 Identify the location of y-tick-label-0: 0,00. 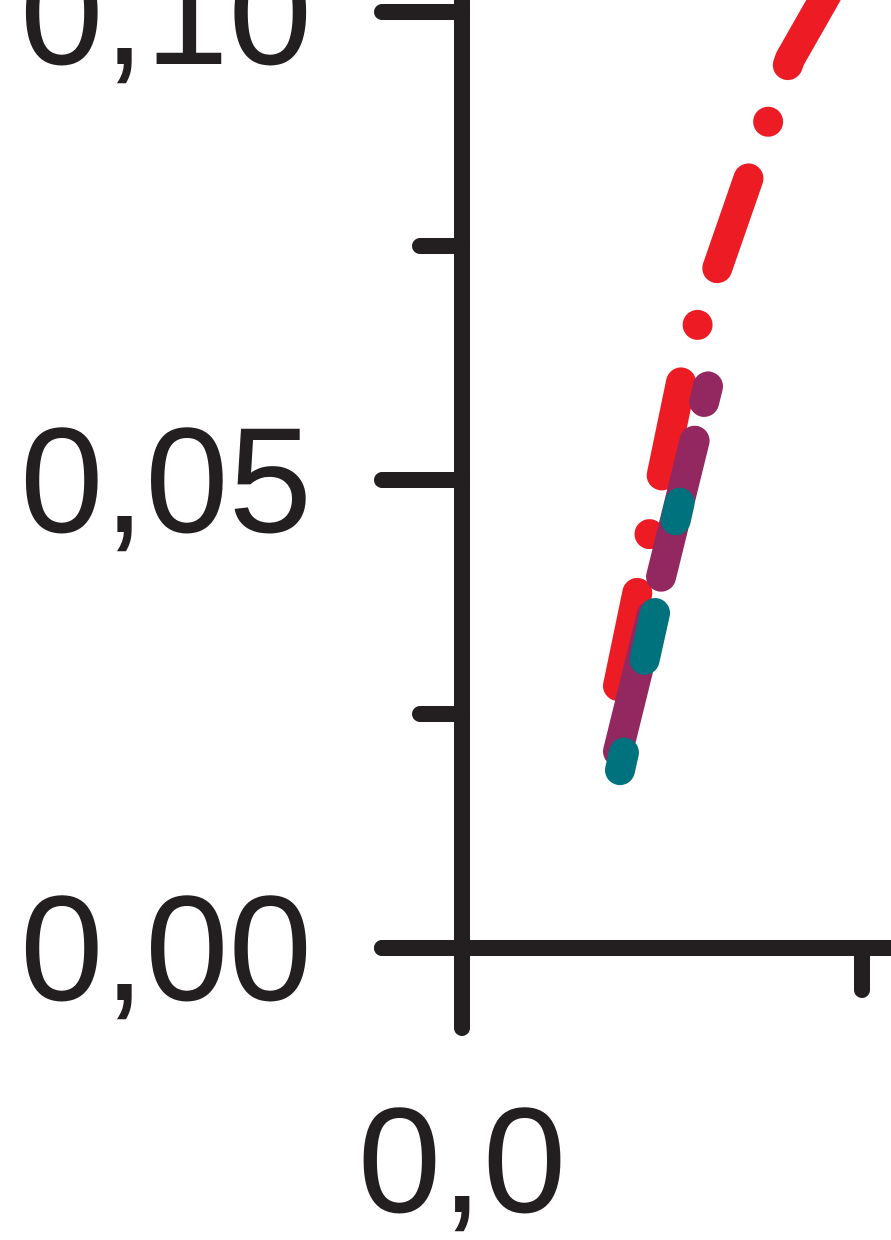
(166, 948).